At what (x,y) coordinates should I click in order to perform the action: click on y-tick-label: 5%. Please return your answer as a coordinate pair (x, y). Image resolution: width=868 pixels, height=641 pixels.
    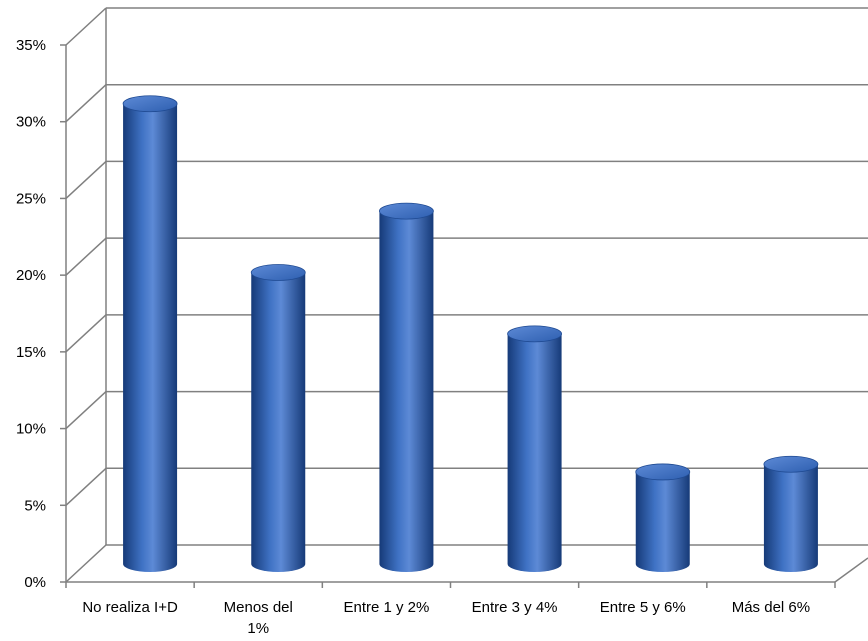
    Looking at the image, I should click on (35, 505).